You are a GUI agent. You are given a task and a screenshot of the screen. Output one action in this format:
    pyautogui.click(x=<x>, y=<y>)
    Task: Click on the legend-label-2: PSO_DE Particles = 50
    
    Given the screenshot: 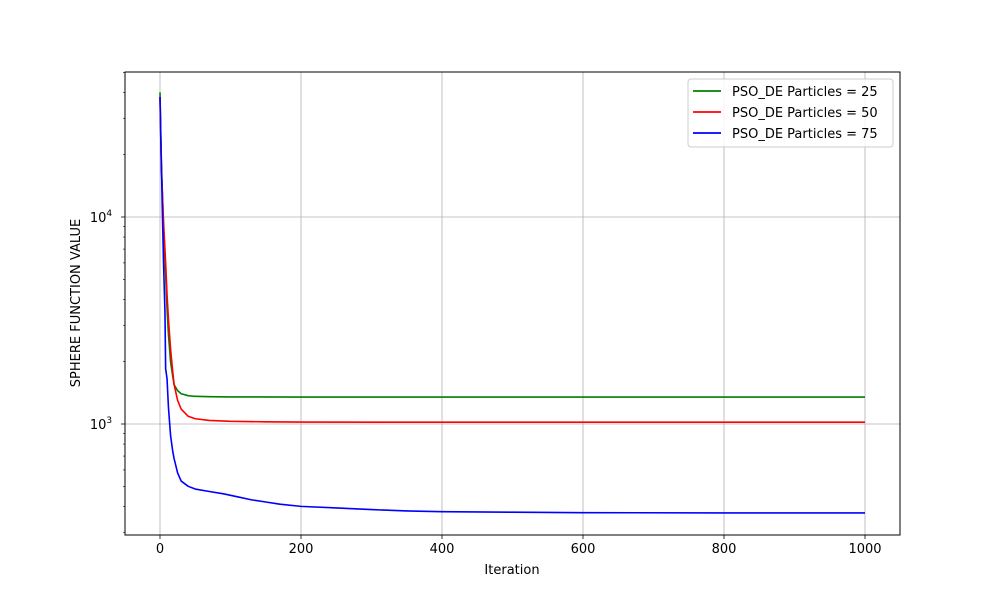 What is the action you would take?
    pyautogui.click(x=805, y=113)
    